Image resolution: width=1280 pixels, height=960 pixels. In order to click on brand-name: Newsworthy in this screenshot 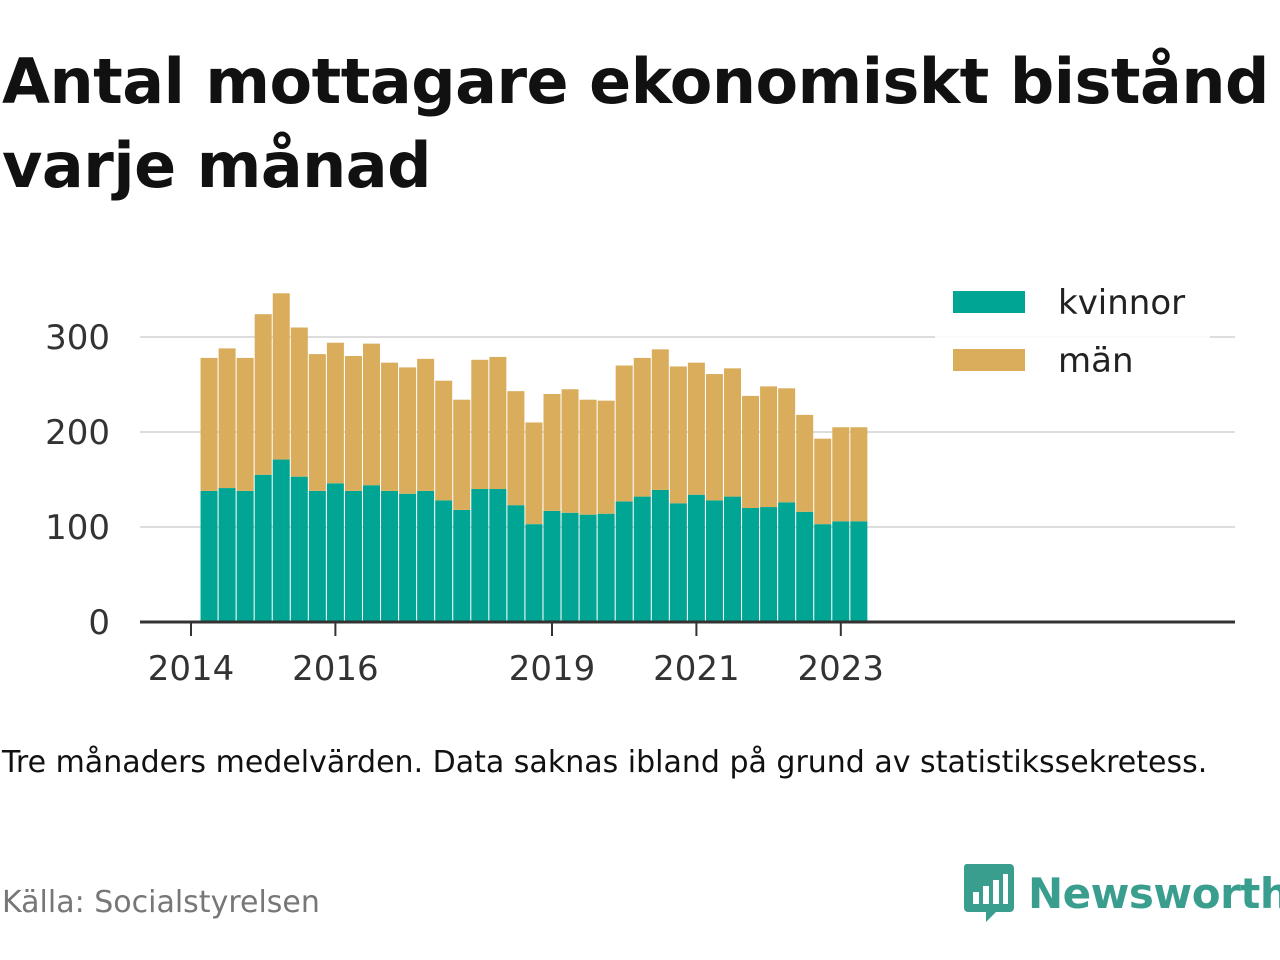, I will do `click(1154, 893)`.